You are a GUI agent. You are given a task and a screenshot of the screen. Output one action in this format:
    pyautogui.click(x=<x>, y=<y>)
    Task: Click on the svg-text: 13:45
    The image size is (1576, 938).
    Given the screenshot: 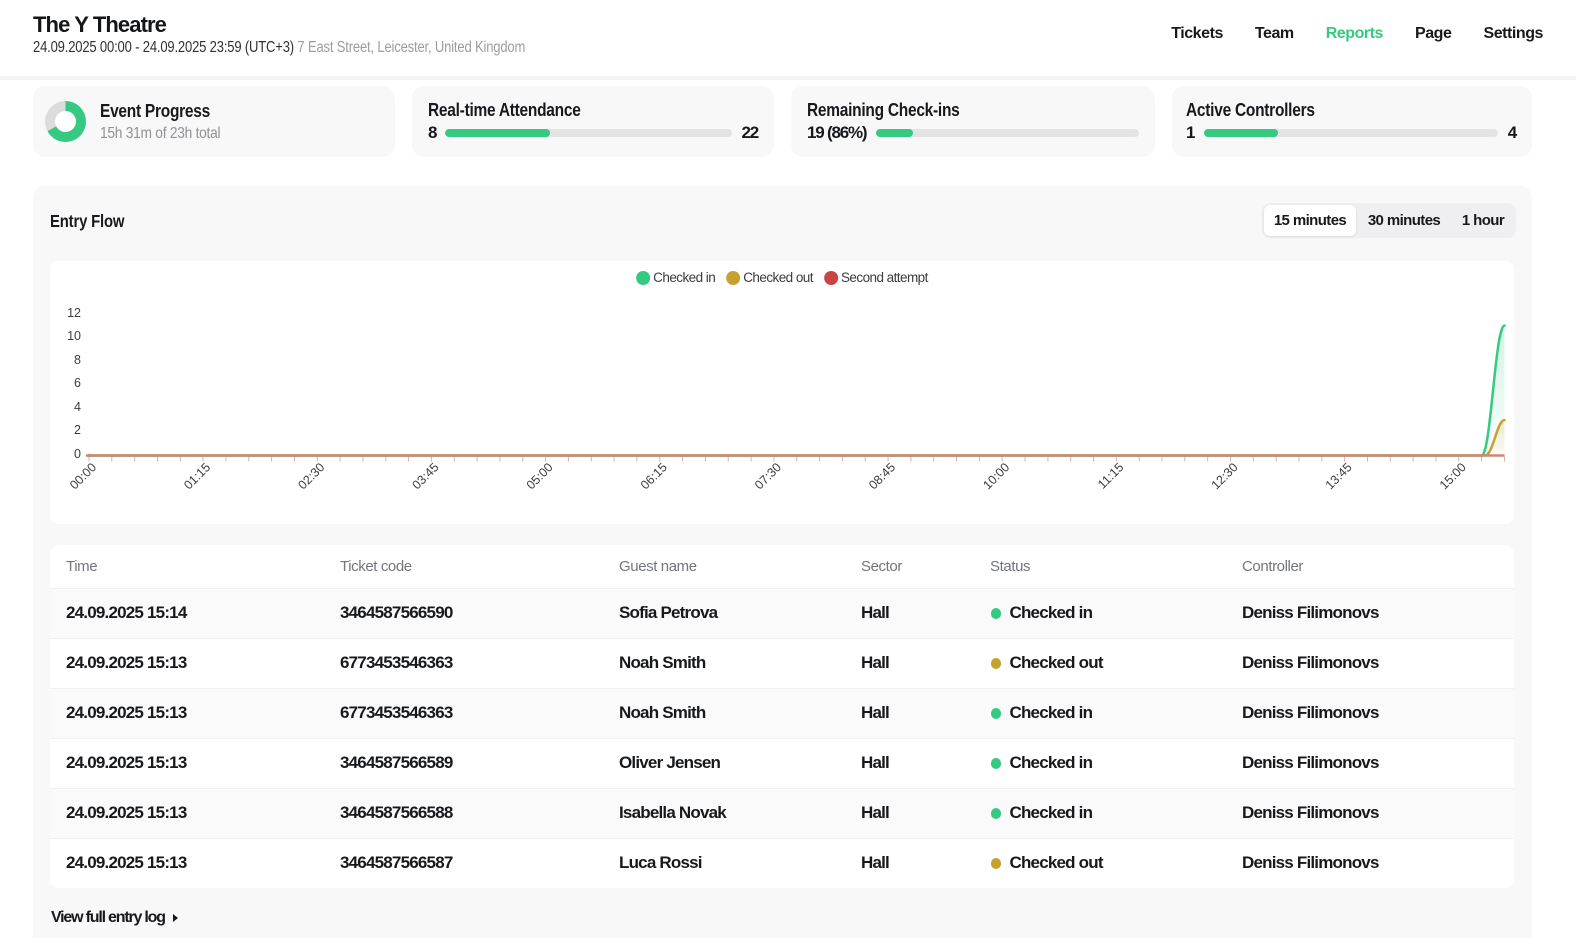 What is the action you would take?
    pyautogui.click(x=1339, y=476)
    